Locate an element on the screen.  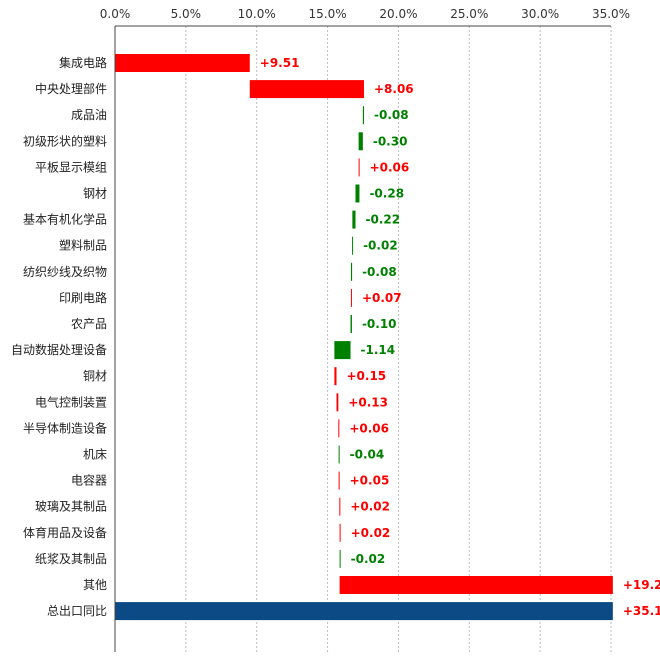
category-label-total: 总出口同比 is located at coordinates (77, 611).